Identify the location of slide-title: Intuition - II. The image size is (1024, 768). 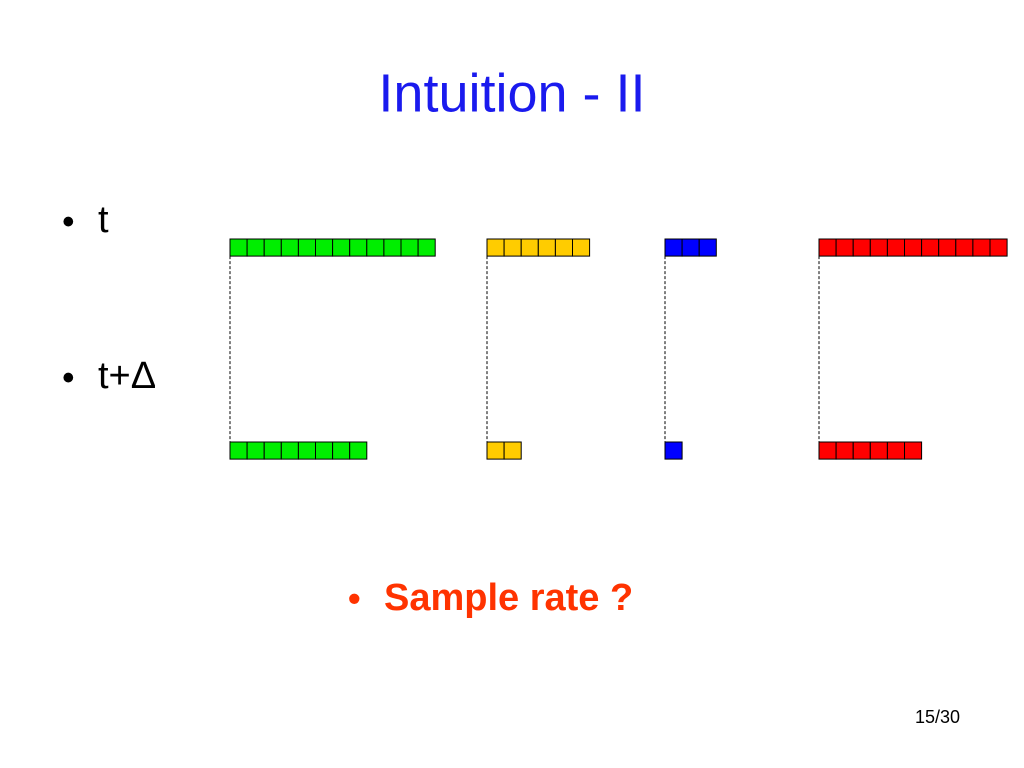
(511, 93).